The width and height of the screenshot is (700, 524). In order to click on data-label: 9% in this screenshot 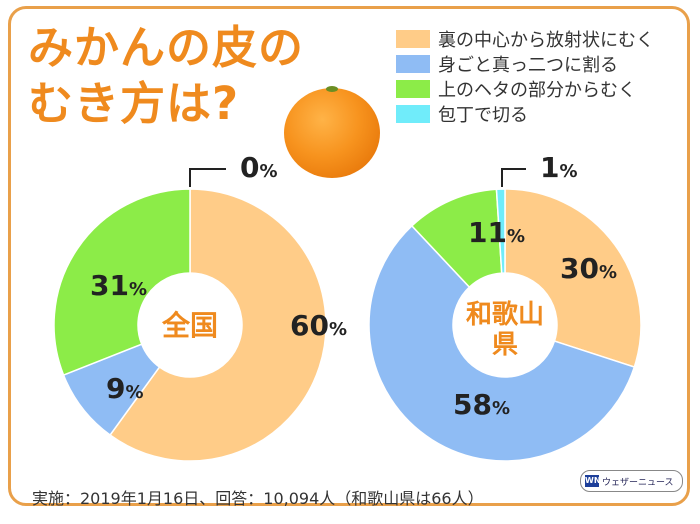, I will do `click(125, 388)`.